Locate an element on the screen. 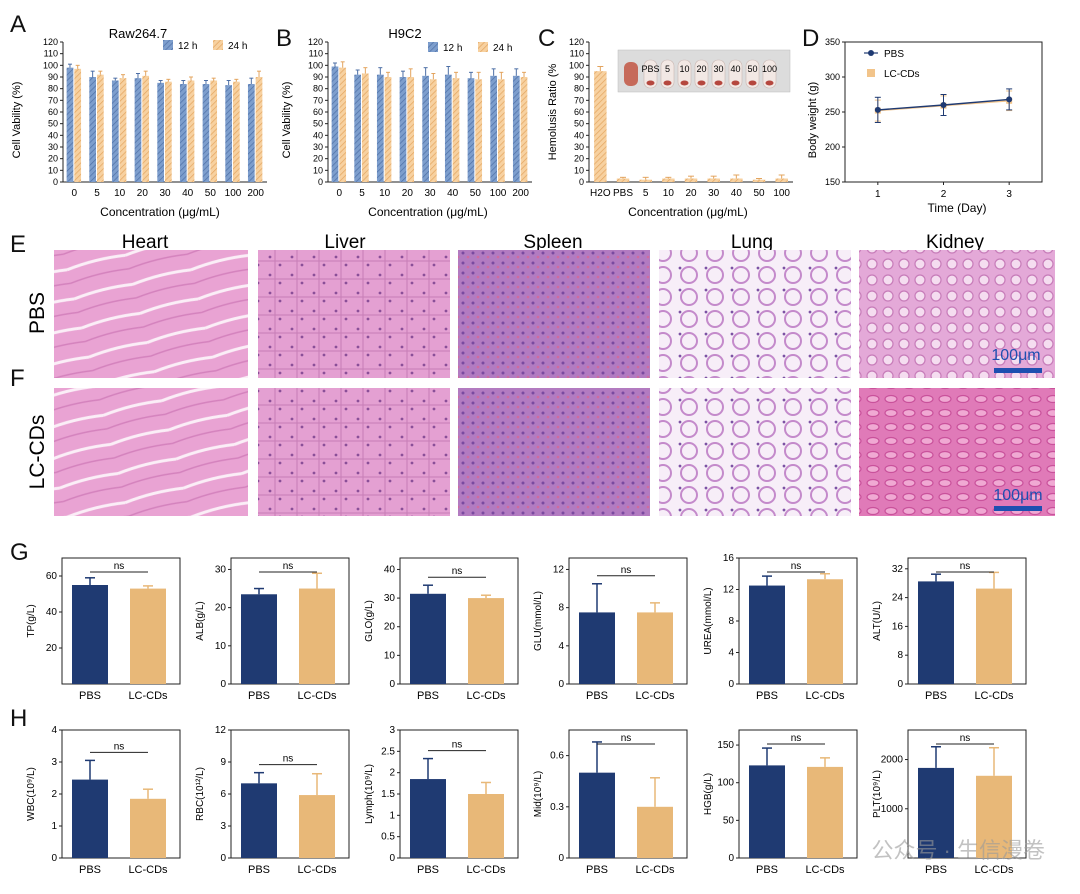 This screenshot has height=894, width=1080. small-chart-ytick-label: 3 is located at coordinates (54, 762).